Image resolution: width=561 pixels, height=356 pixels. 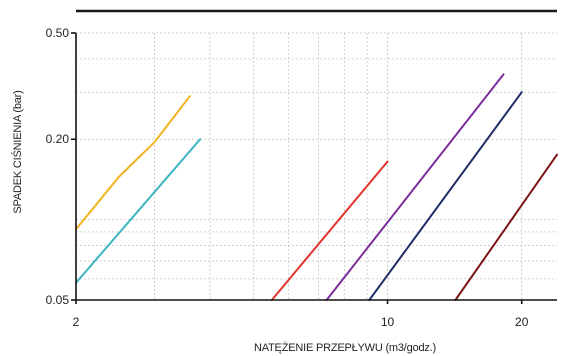 What do you see at coordinates (17, 151) in the screenshot?
I see `y-axis-title: SPADEK CIŚNIENIA (bar)` at bounding box center [17, 151].